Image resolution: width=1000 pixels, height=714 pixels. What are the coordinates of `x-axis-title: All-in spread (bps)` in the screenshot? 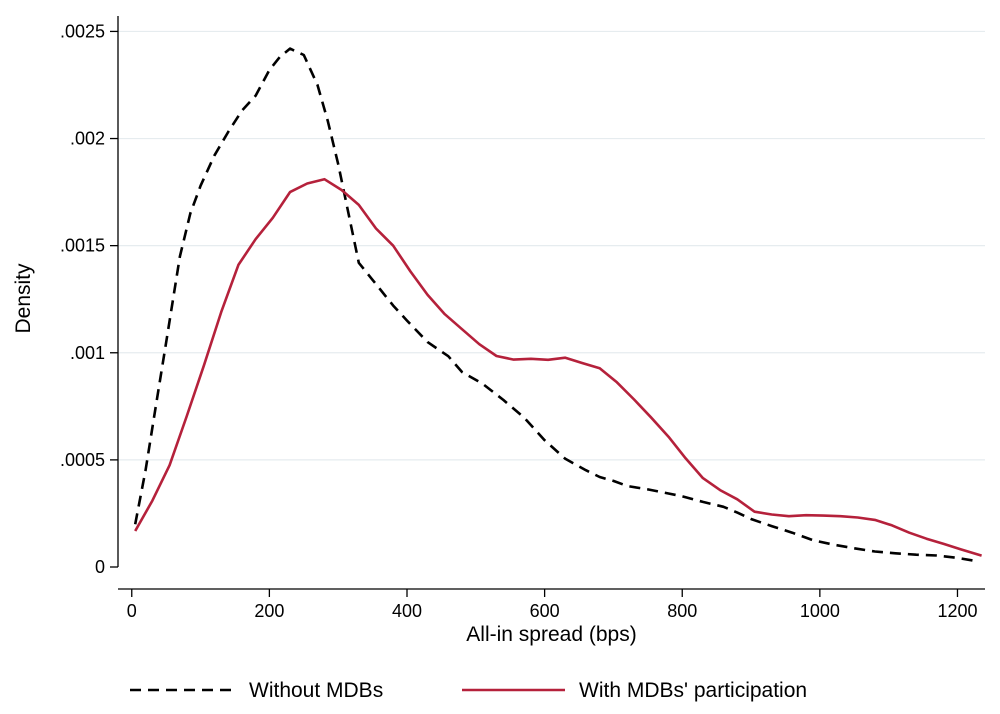 It's located at (551, 634).